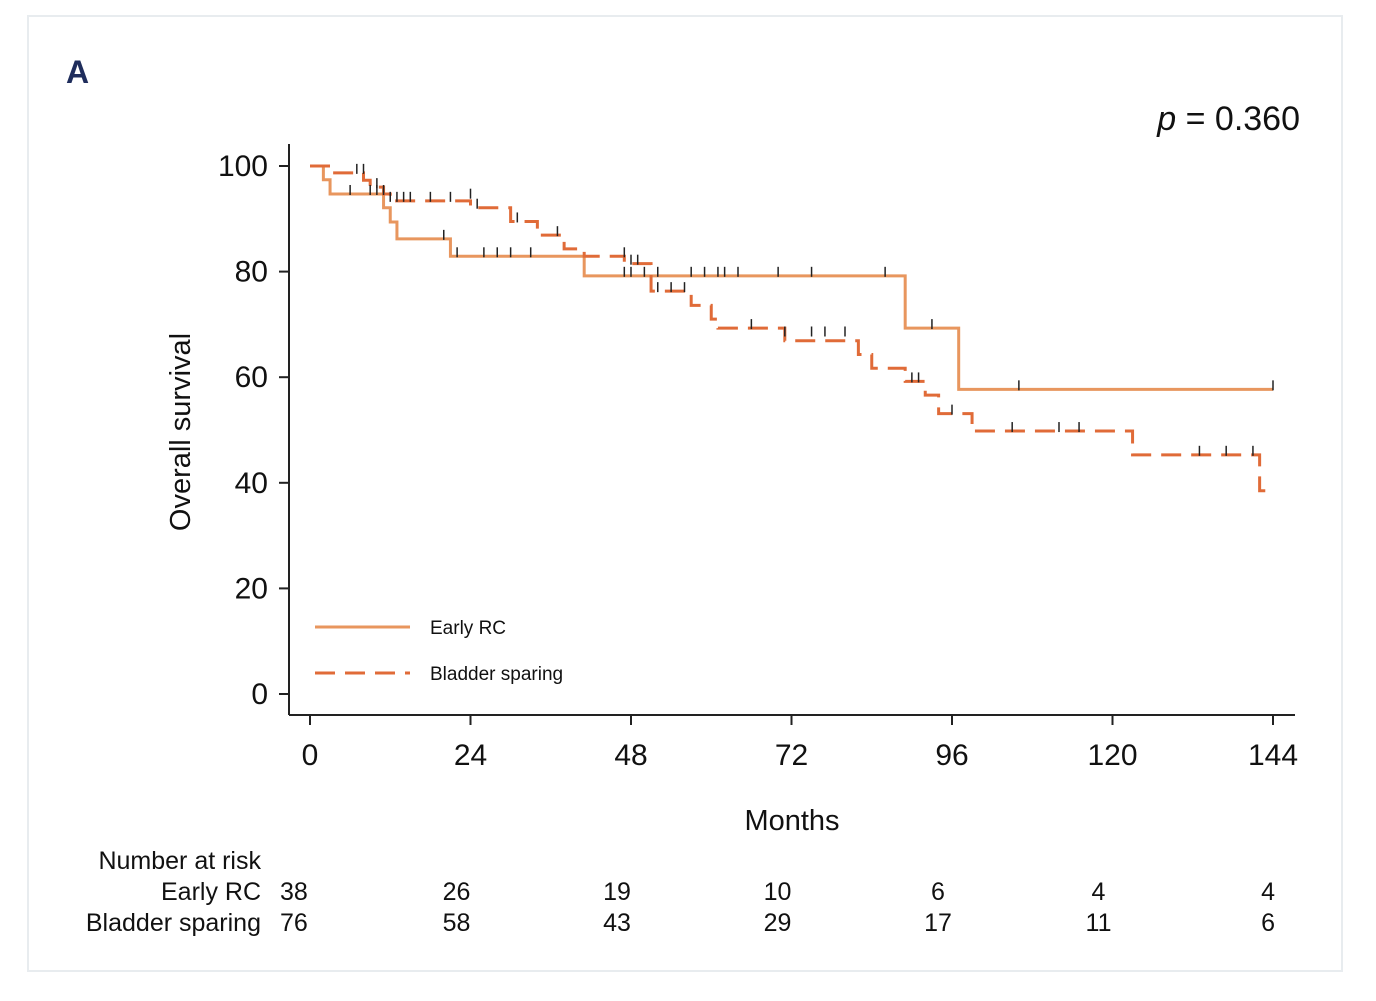 The width and height of the screenshot is (1376, 1001). I want to click on legend-label-bladder-sparing: Bladder sparing, so click(496, 674).